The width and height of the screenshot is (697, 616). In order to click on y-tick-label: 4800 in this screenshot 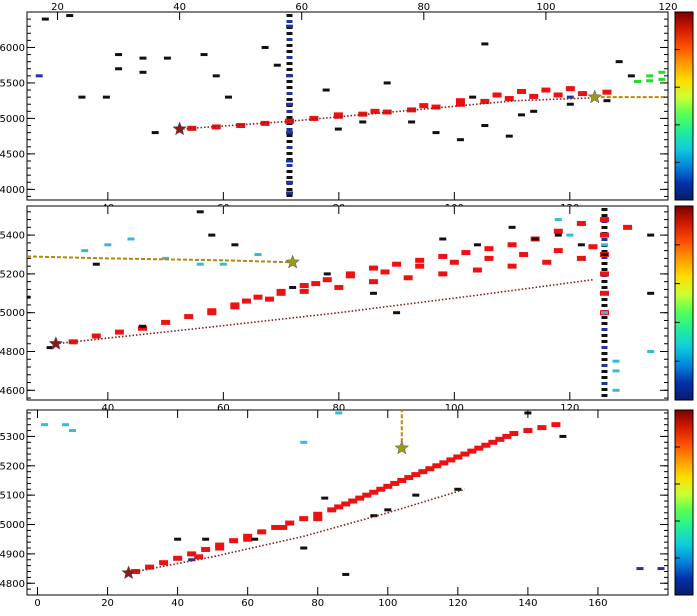, I will do `click(12, 584)`.